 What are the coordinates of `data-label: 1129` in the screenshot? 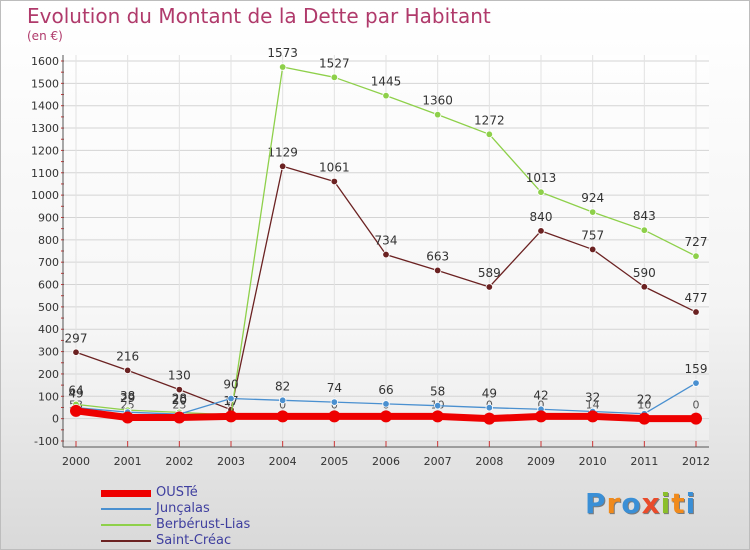 It's located at (282, 152).